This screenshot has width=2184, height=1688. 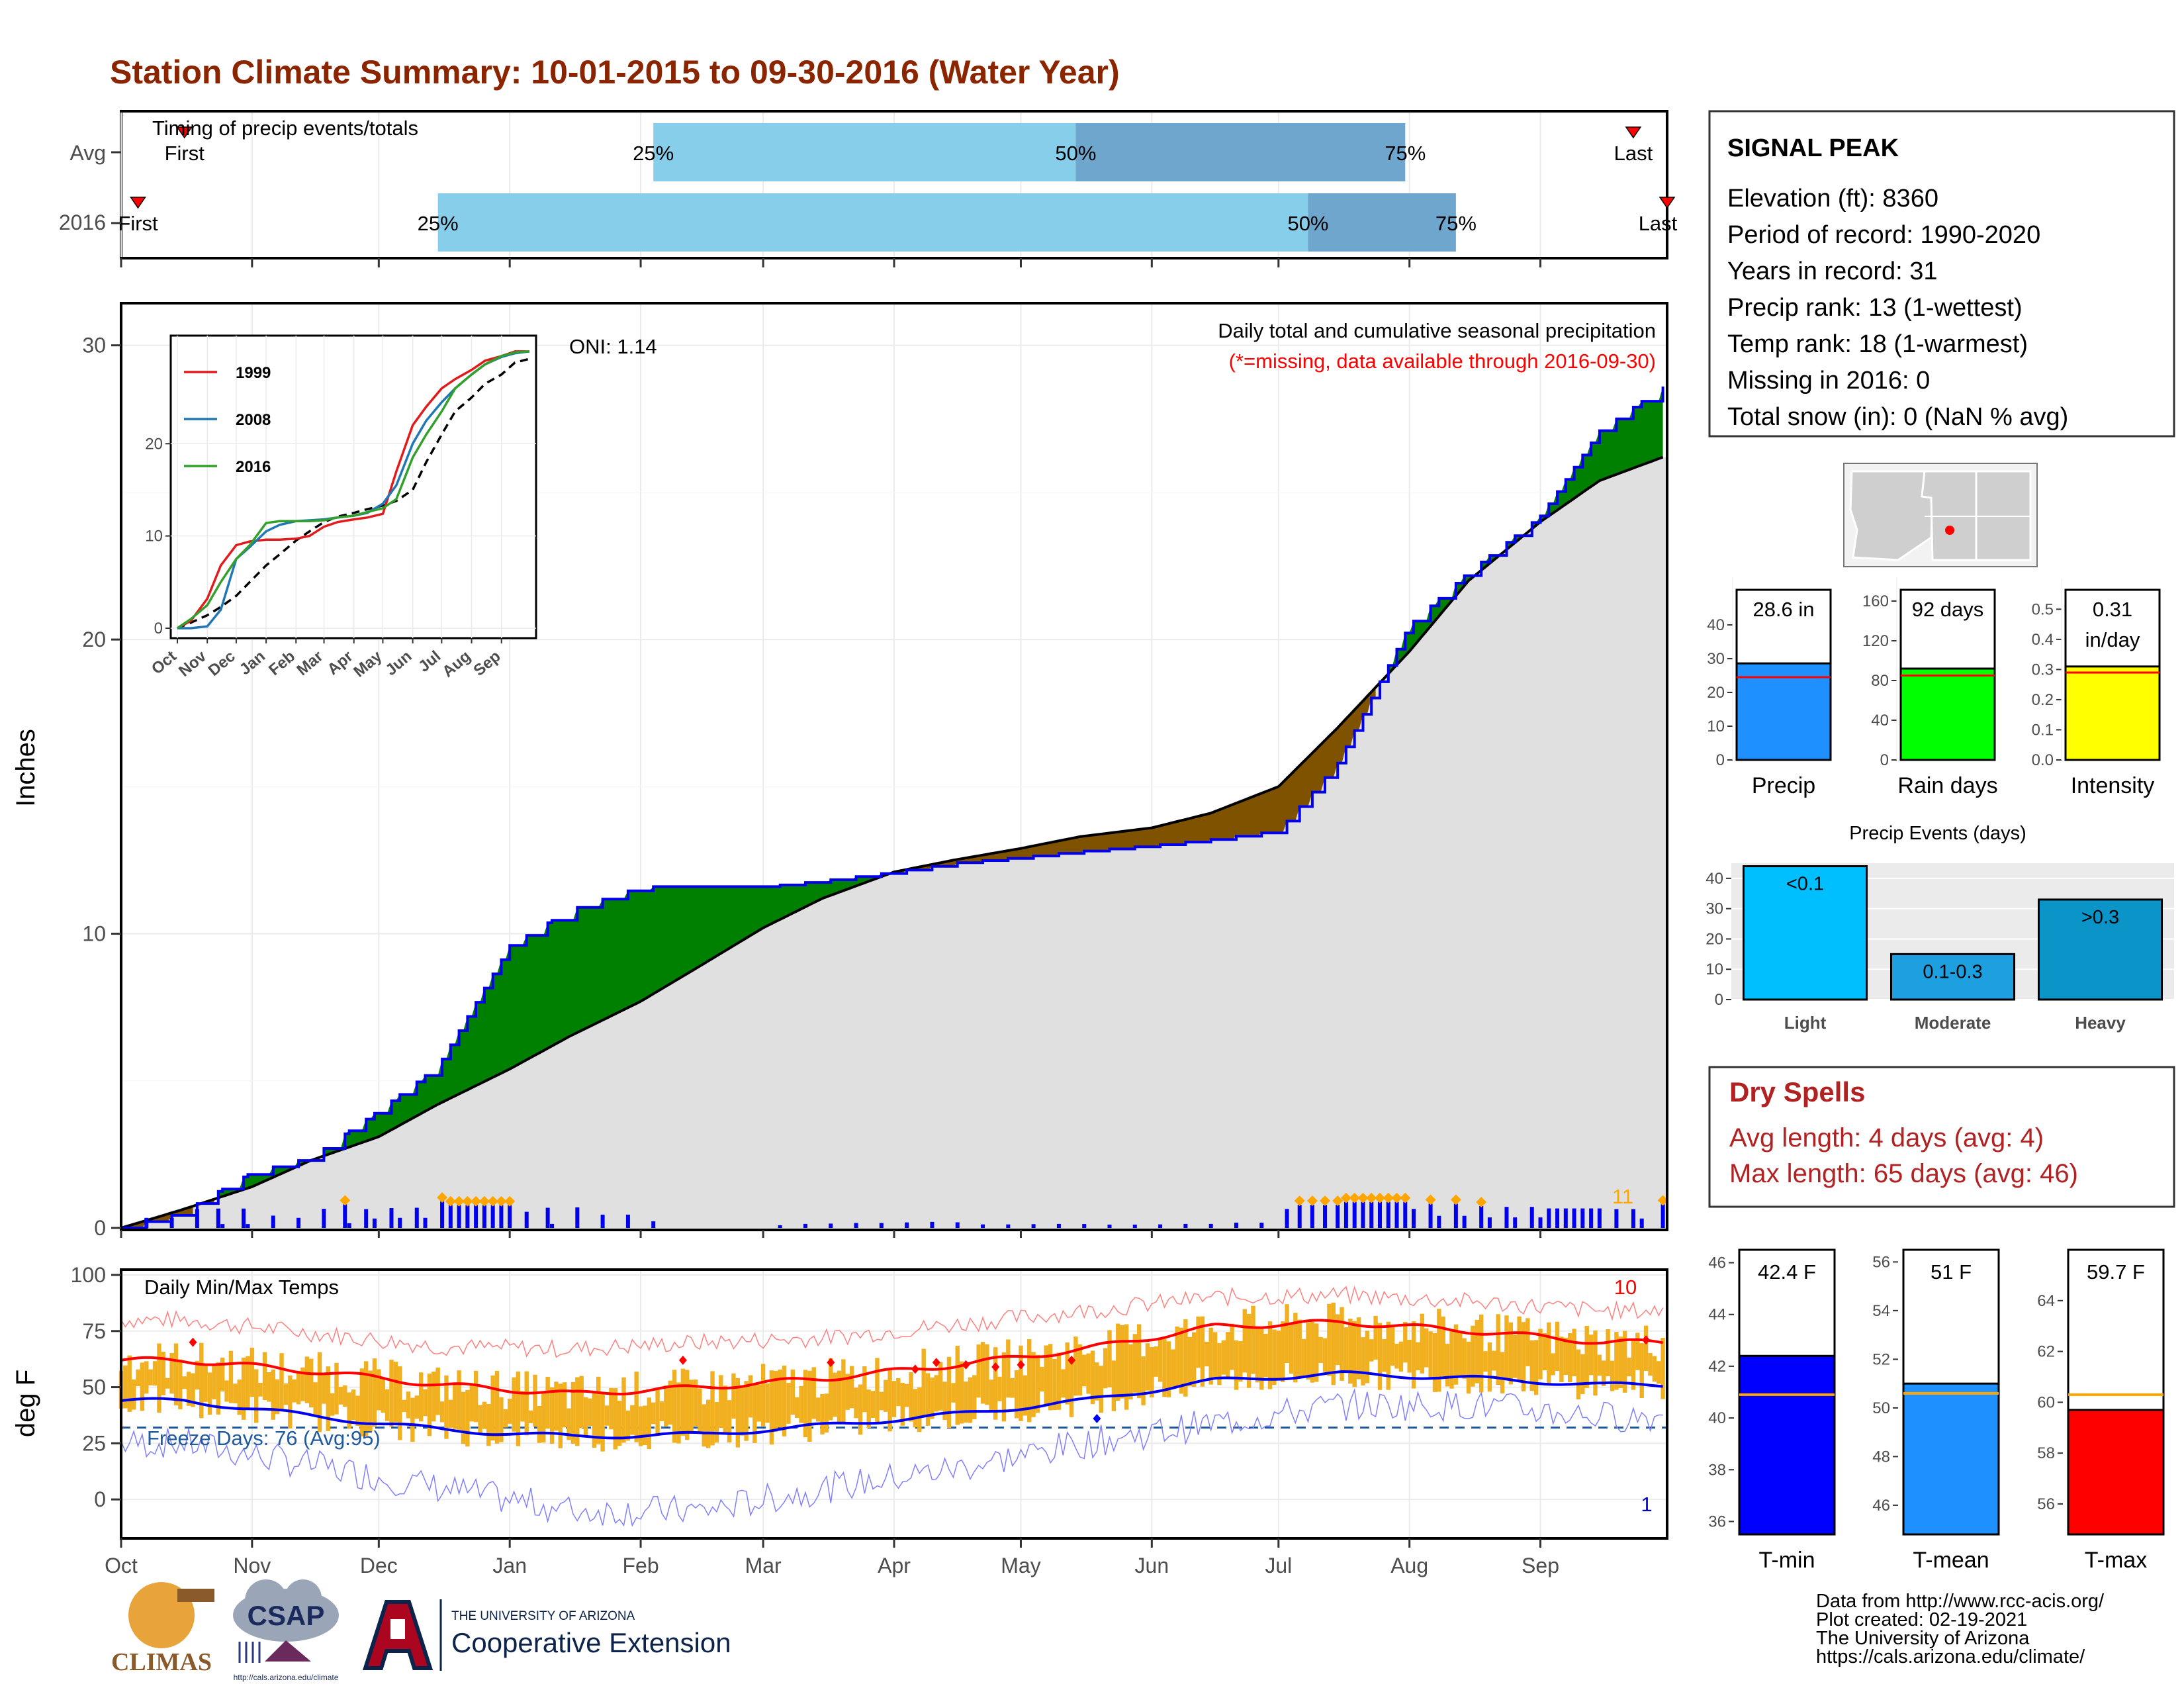 I want to click on temp-stat-label: T-min, so click(x=1787, y=1560).